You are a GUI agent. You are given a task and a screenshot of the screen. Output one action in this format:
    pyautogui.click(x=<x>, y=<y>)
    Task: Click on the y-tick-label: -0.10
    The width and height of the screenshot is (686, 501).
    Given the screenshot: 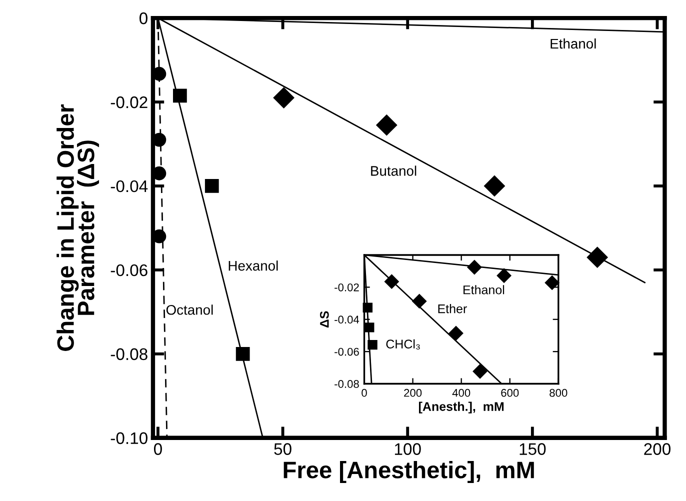 What is the action you would take?
    pyautogui.click(x=129, y=438)
    